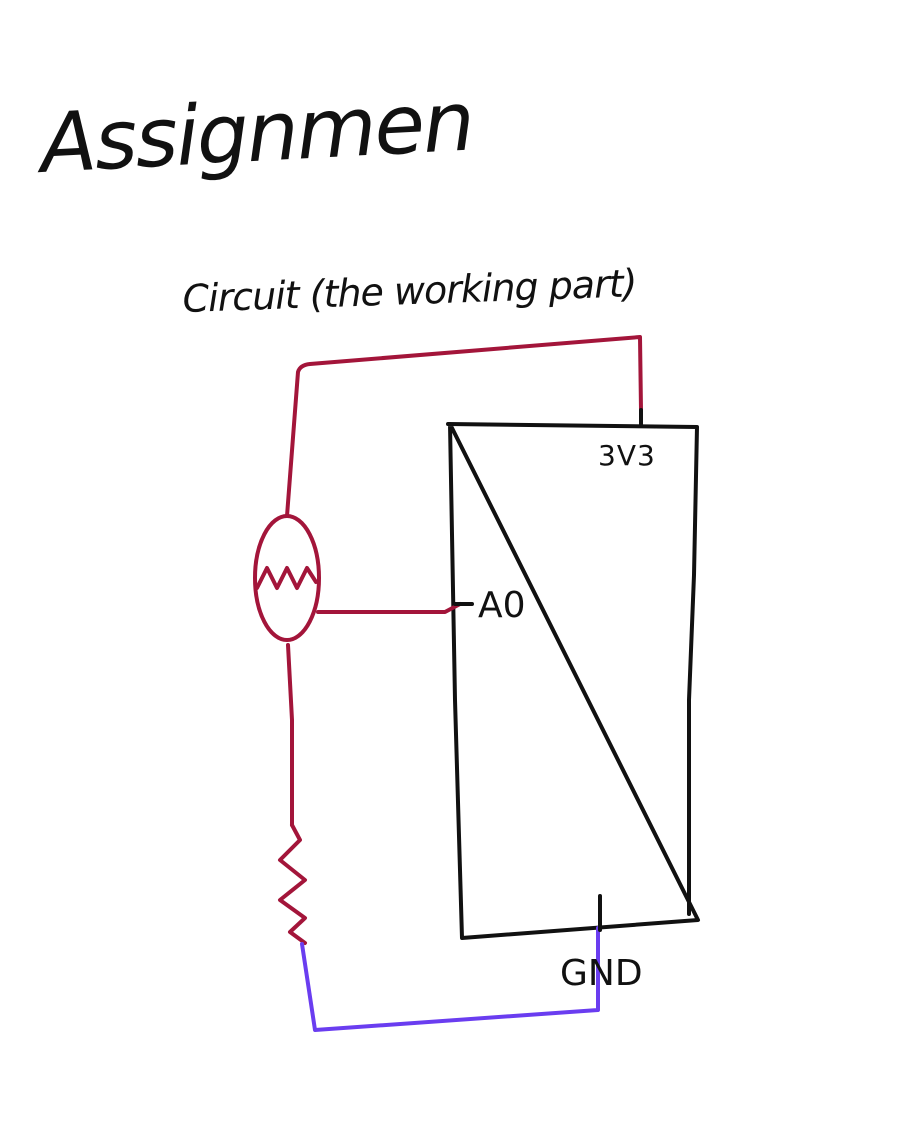  I want to click on analog-wire, so click(389, 608).